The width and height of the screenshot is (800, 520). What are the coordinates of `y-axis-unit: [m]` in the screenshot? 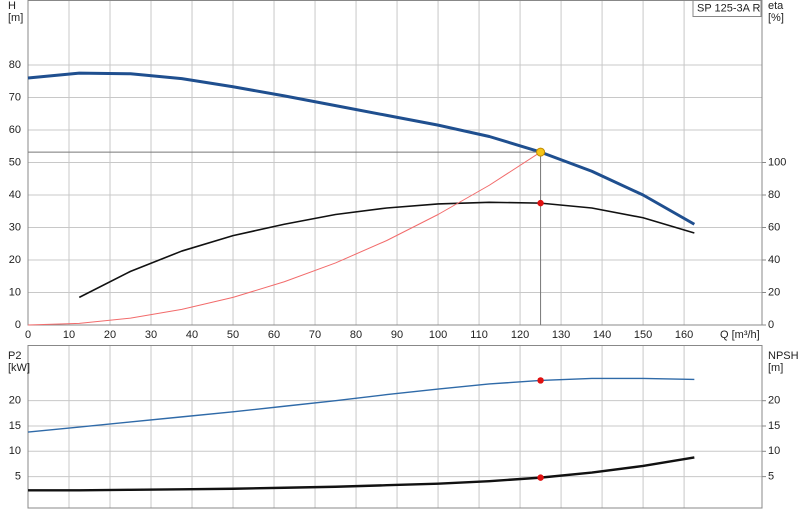 It's located at (15, 18).